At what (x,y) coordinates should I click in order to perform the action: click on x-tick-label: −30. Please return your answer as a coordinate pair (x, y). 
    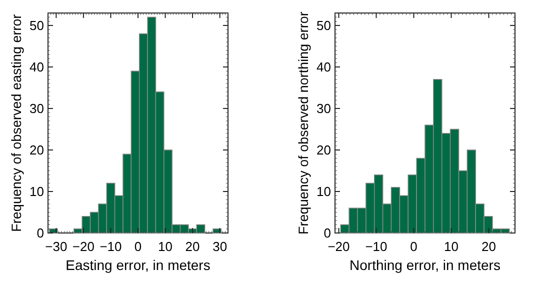
    Looking at the image, I should click on (56, 246).